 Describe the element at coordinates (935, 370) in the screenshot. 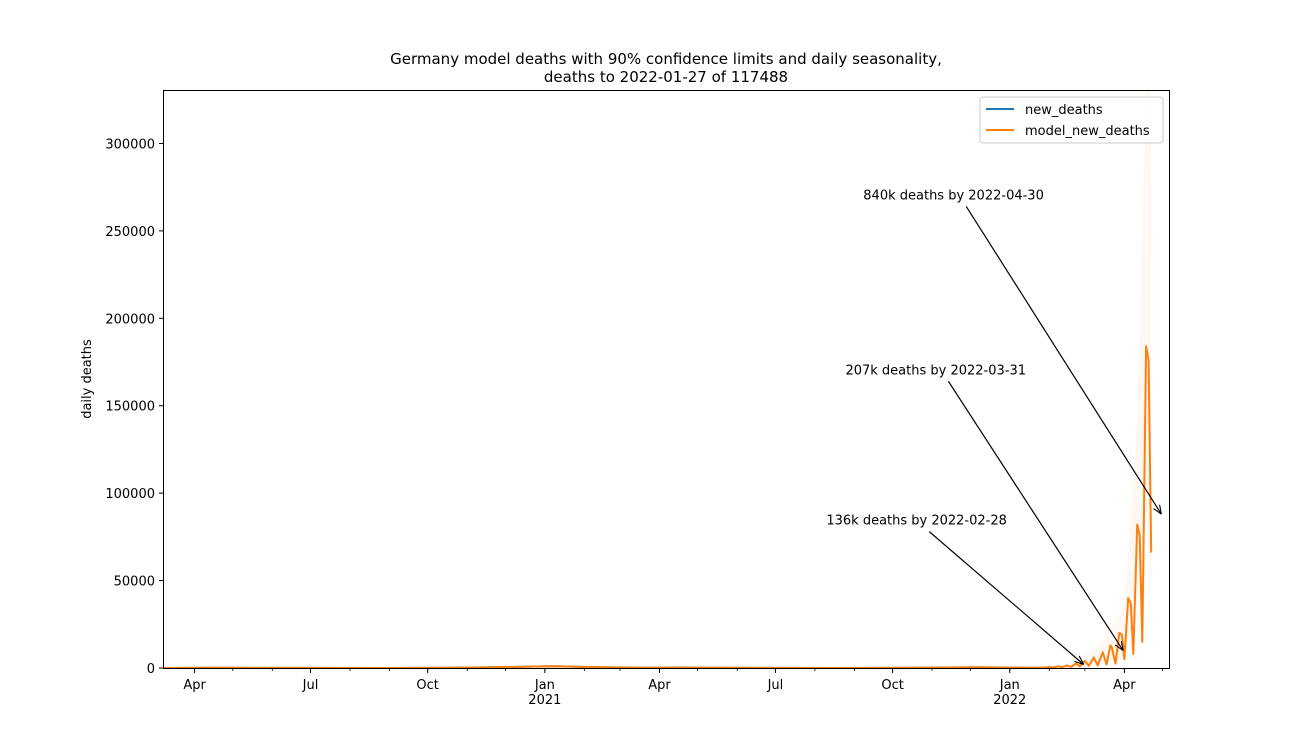

I see `annotation-text-1: 207k deaths by 2022-03-31` at that location.